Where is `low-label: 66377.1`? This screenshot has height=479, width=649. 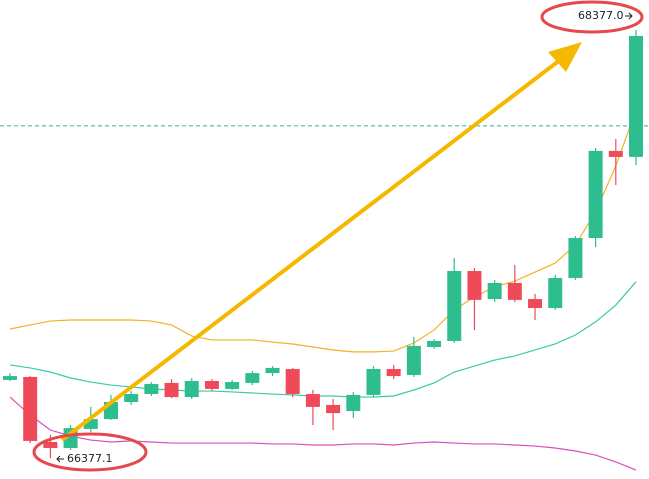 low-label: 66377.1 is located at coordinates (90, 458).